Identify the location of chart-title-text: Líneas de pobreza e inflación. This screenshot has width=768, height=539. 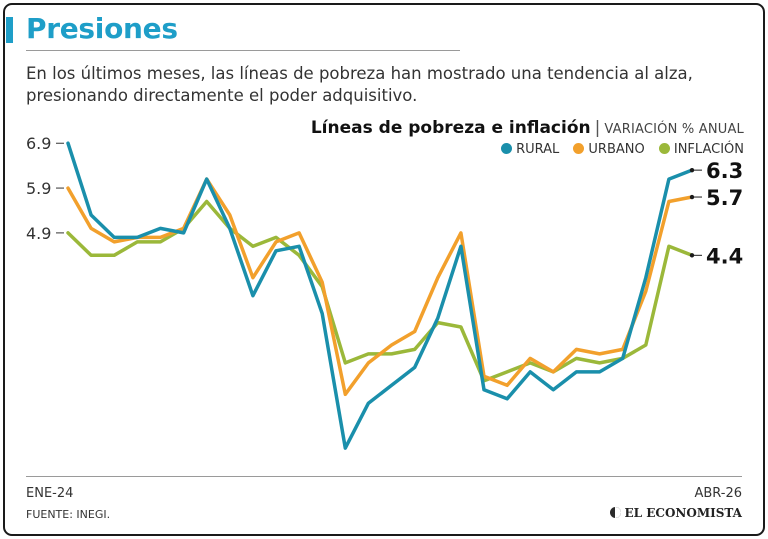
(450, 128).